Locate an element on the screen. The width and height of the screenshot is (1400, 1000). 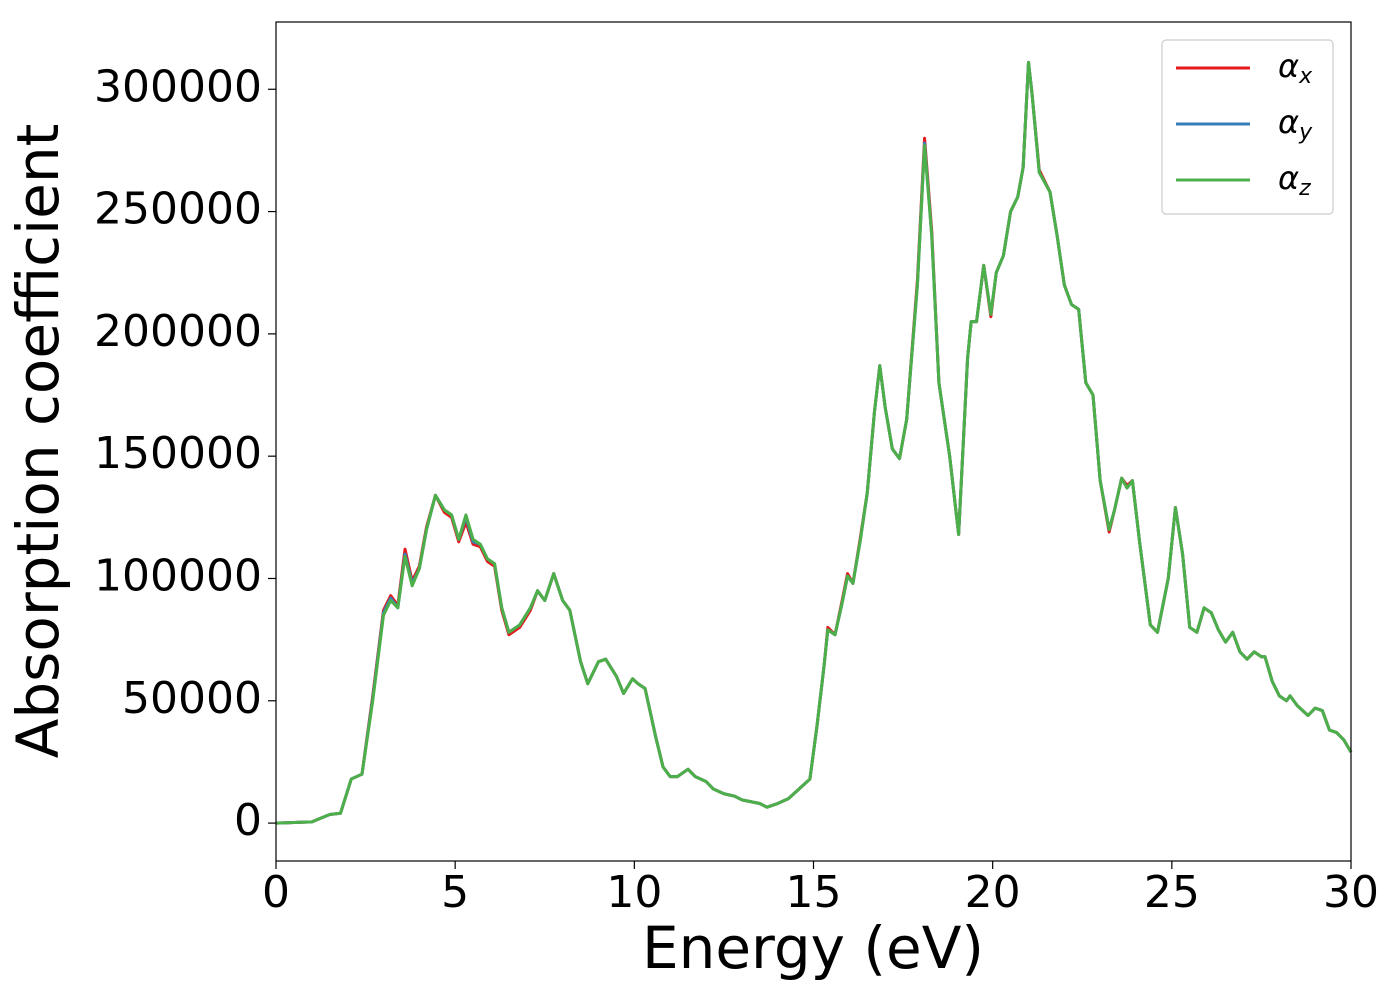
x-tick-label: 5 is located at coordinates (455, 892).